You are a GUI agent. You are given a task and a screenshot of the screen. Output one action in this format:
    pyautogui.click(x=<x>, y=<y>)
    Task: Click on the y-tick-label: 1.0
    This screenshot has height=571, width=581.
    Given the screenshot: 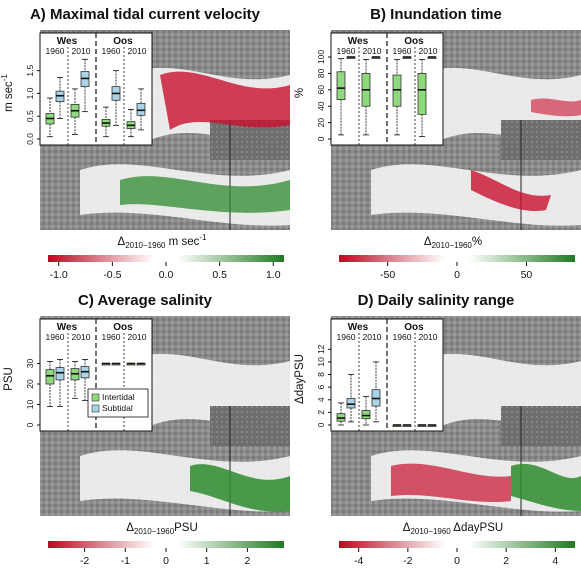 What is the action you would take?
    pyautogui.click(x=30, y=93)
    